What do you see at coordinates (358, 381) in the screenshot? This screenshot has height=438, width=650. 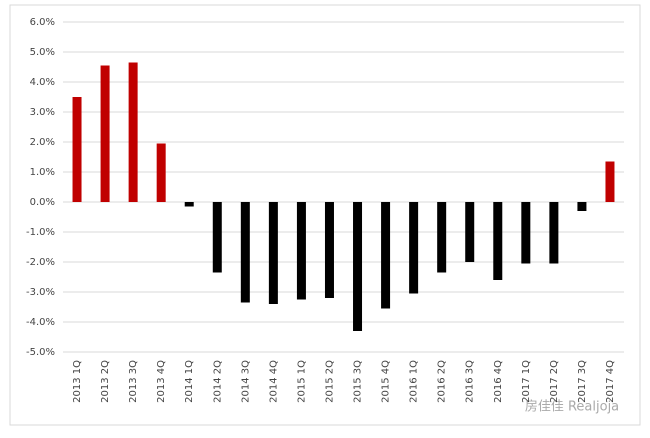 I see `x-tick-label: 2015 3Q` at bounding box center [358, 381].